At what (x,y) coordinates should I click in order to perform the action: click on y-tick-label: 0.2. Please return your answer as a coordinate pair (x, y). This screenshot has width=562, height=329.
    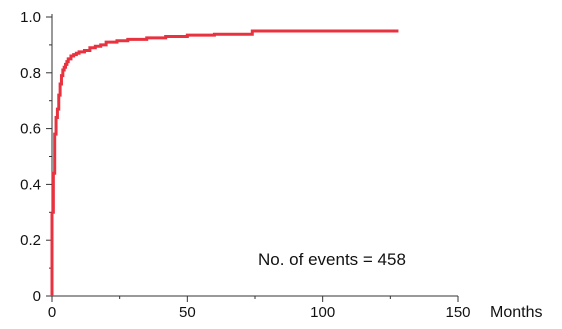
    Looking at the image, I should click on (30, 240).